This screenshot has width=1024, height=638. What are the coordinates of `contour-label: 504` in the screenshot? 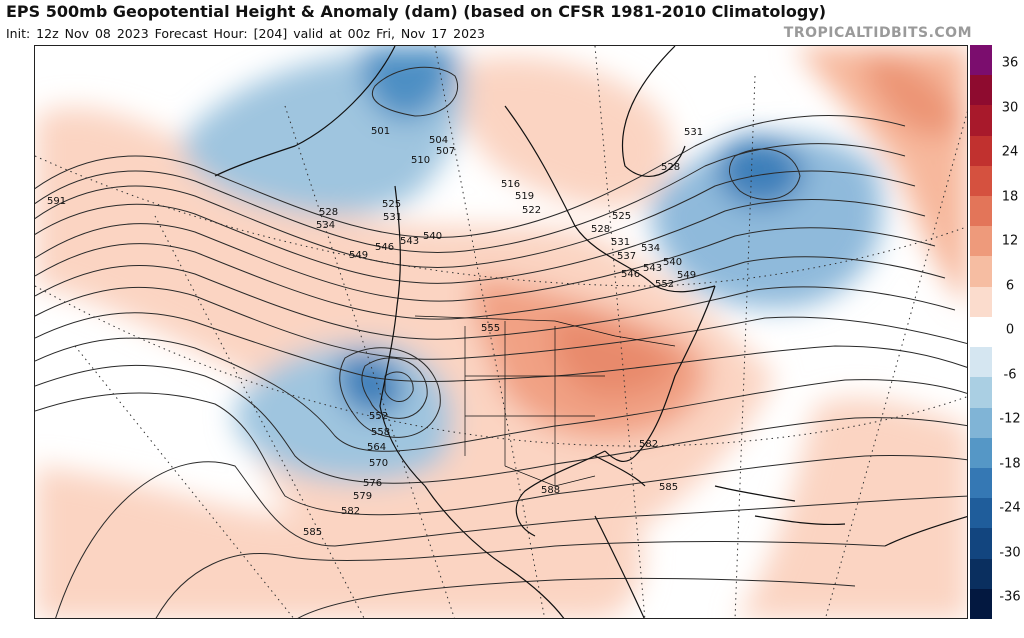 It's located at (438, 140).